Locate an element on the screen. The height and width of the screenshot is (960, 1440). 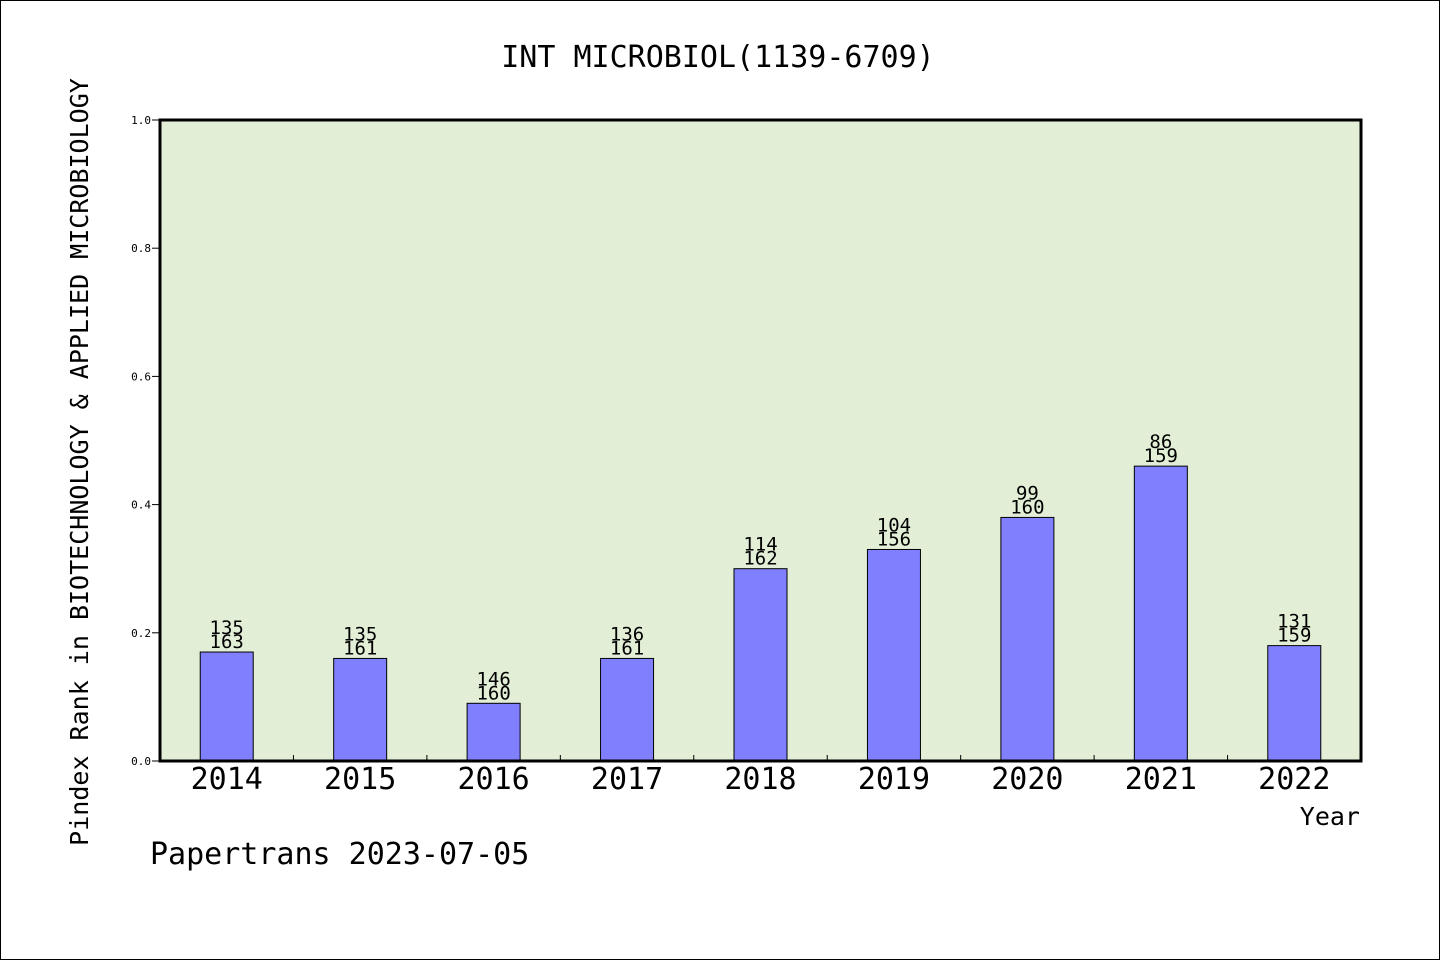
rank-label: 86 is located at coordinates (1160, 442).